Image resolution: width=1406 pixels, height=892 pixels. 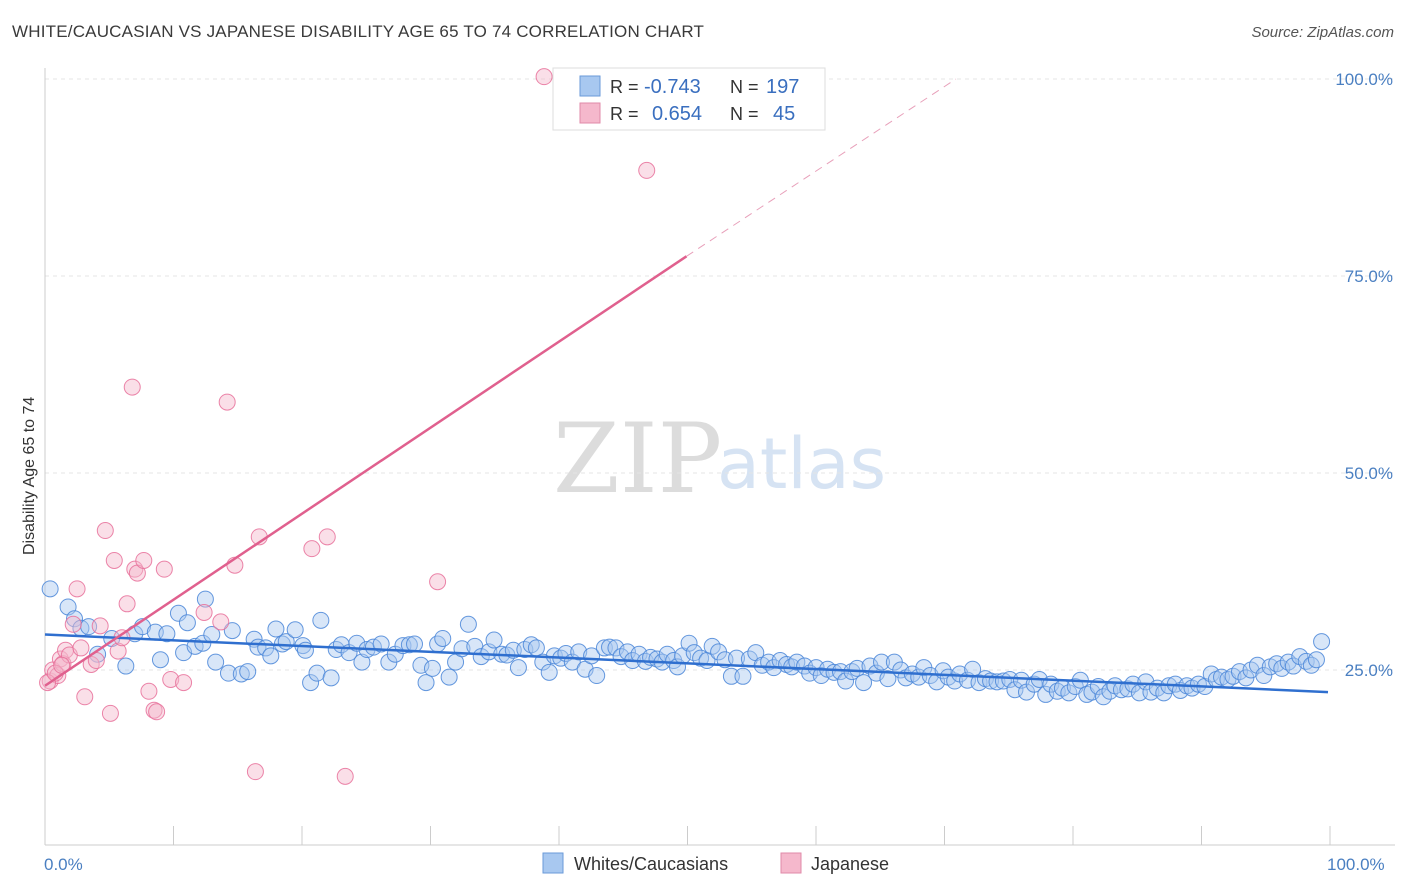 What do you see at coordinates (624, 114) in the screenshot?
I see `stats-r-label-japanese: R =` at bounding box center [624, 114].